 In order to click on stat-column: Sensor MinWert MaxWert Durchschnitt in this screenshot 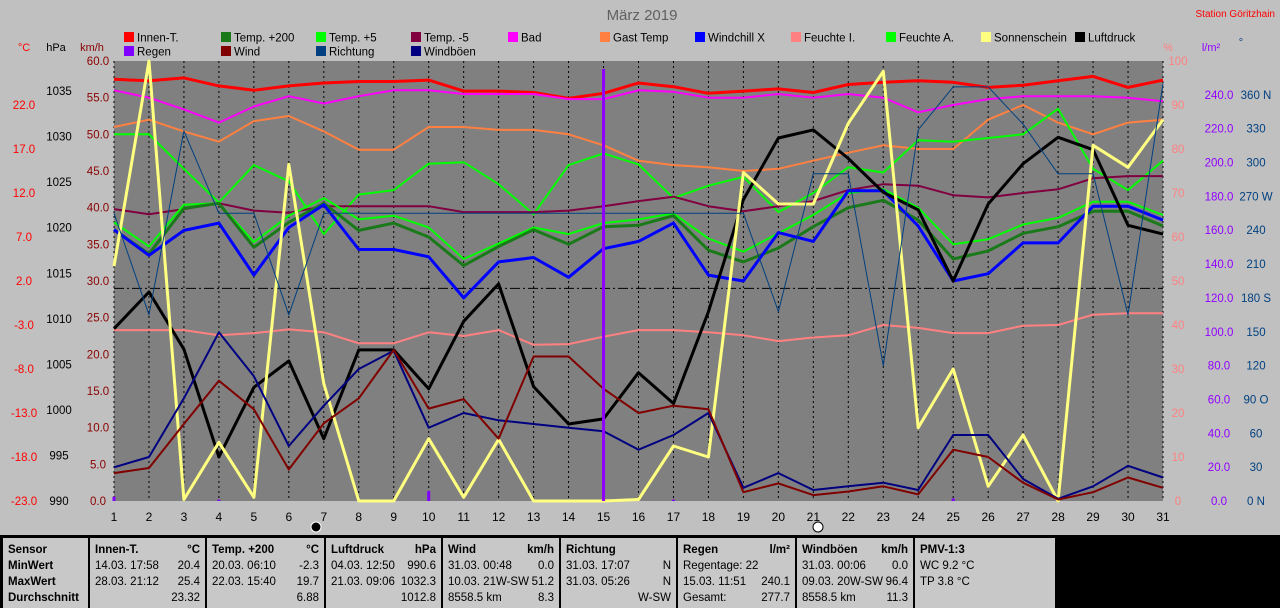, I will do `click(45, 573)`.